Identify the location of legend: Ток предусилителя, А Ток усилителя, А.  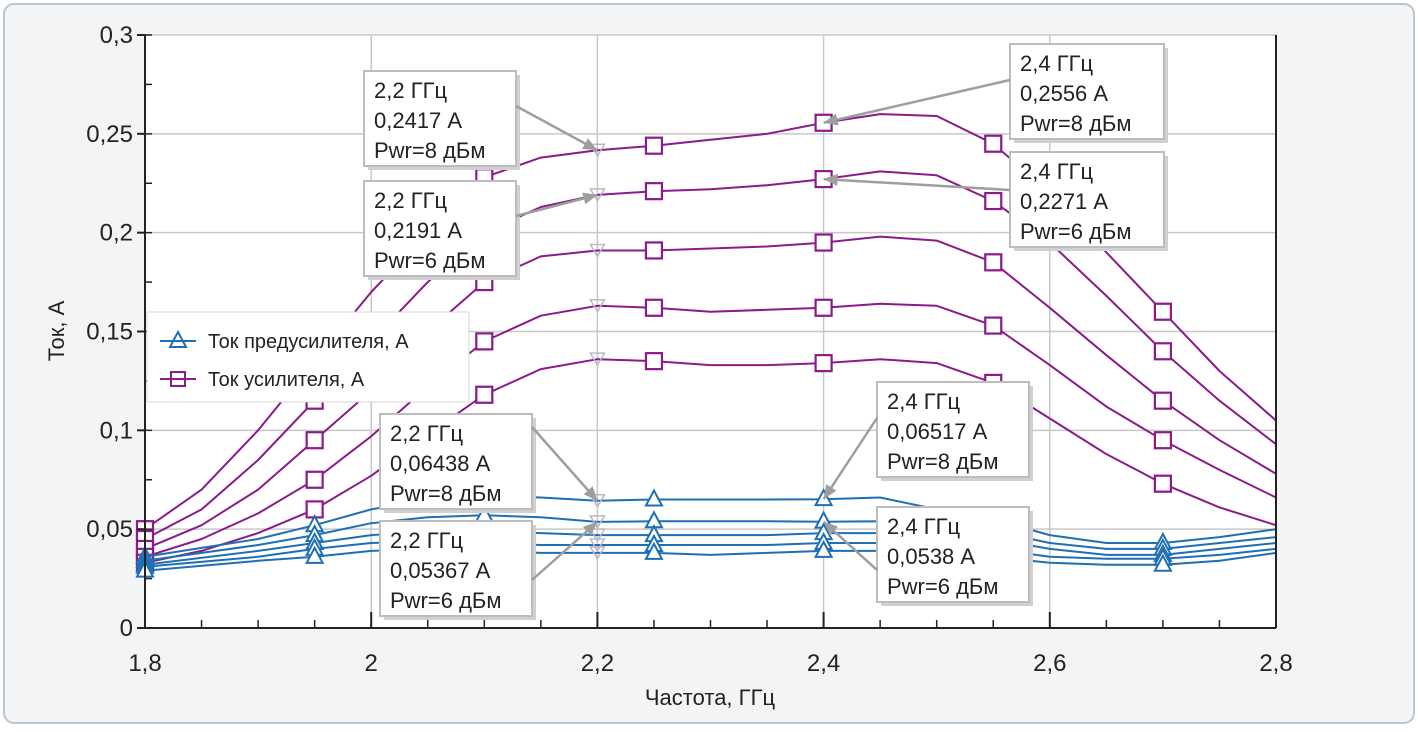
(308, 357).